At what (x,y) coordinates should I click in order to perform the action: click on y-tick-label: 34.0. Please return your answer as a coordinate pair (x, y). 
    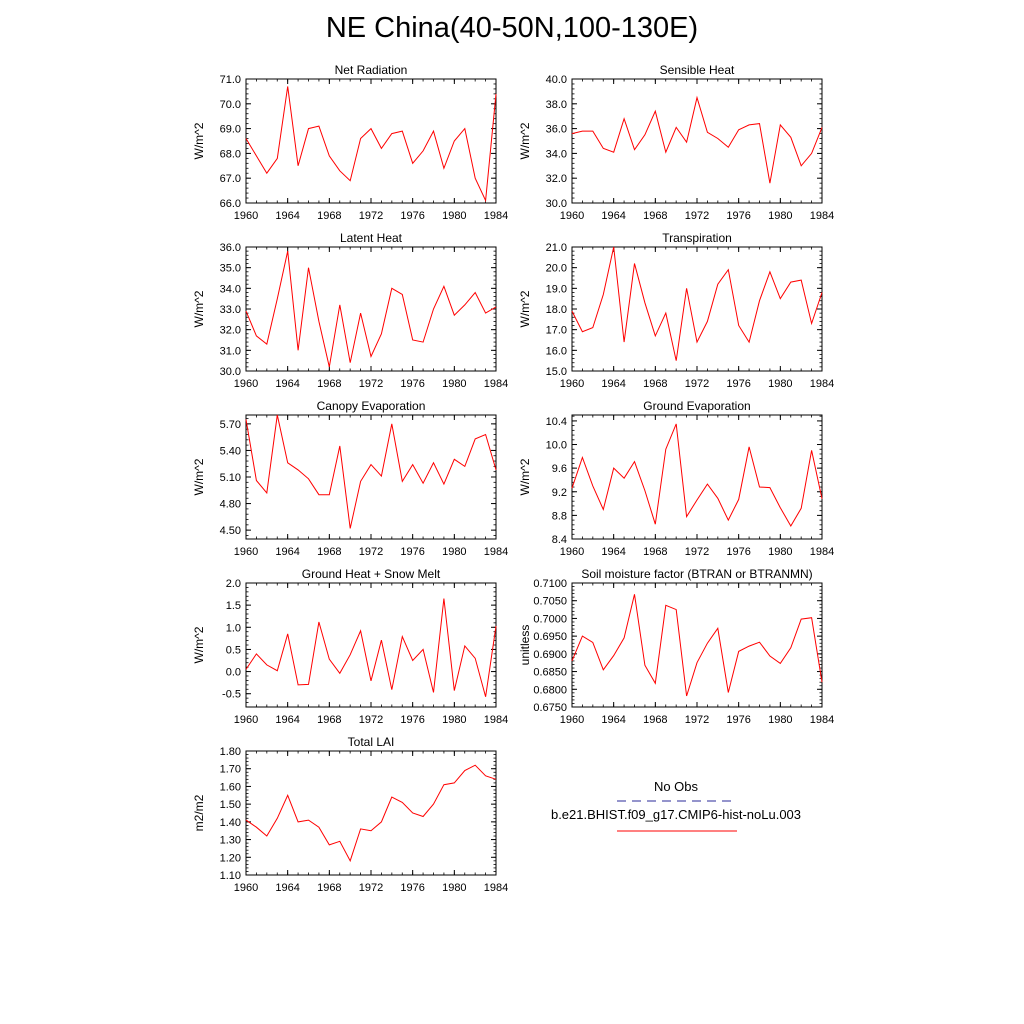
    Looking at the image, I should click on (556, 154).